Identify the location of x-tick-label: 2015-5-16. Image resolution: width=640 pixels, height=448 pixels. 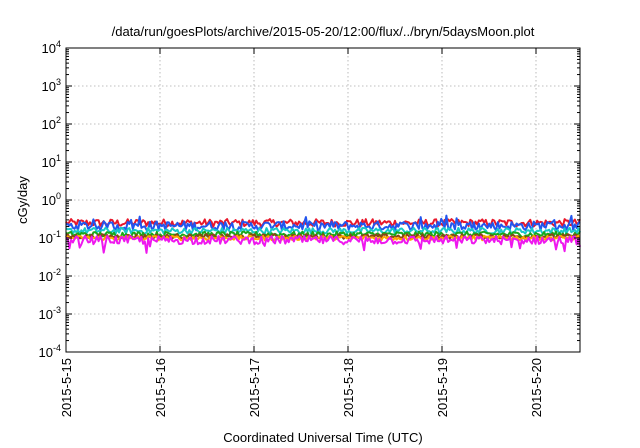
(160, 387).